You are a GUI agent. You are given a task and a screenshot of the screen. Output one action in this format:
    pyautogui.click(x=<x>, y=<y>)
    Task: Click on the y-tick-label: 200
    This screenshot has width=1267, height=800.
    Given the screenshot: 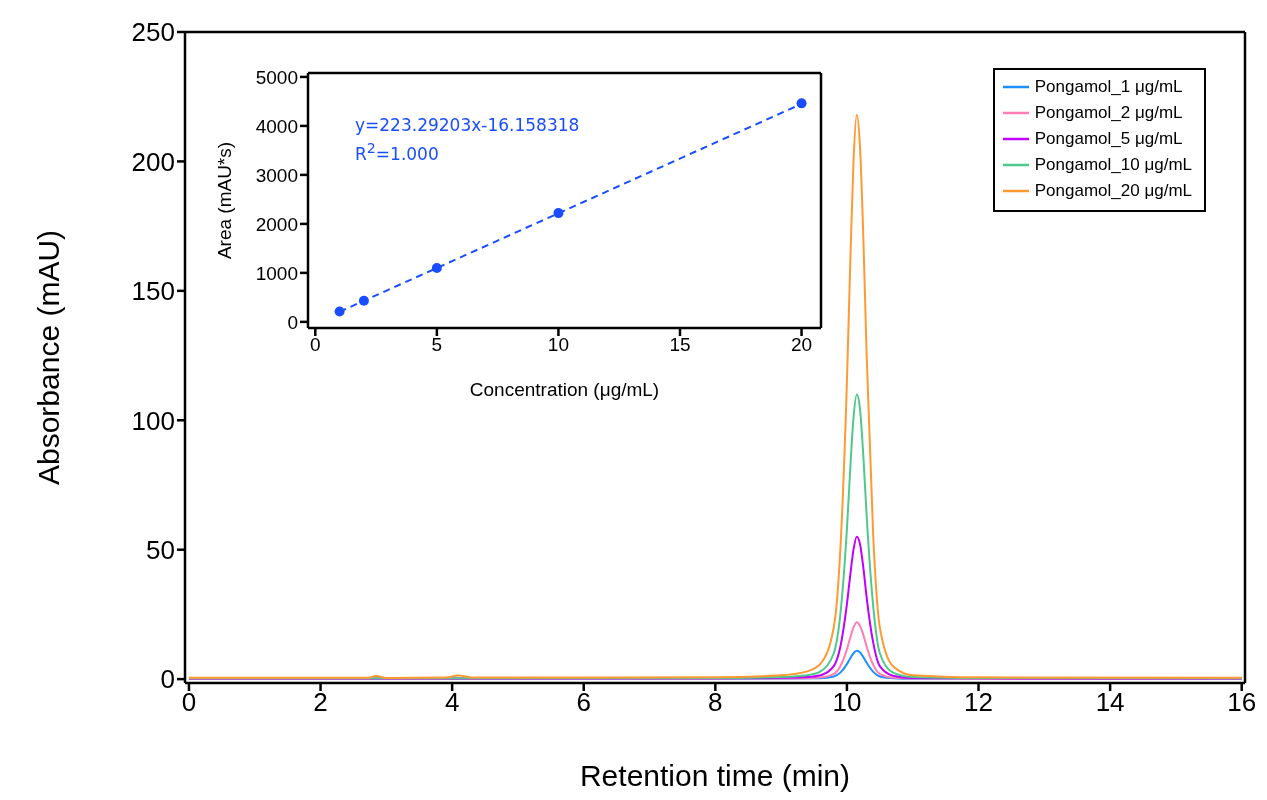 What is the action you would take?
    pyautogui.click(x=153, y=161)
    